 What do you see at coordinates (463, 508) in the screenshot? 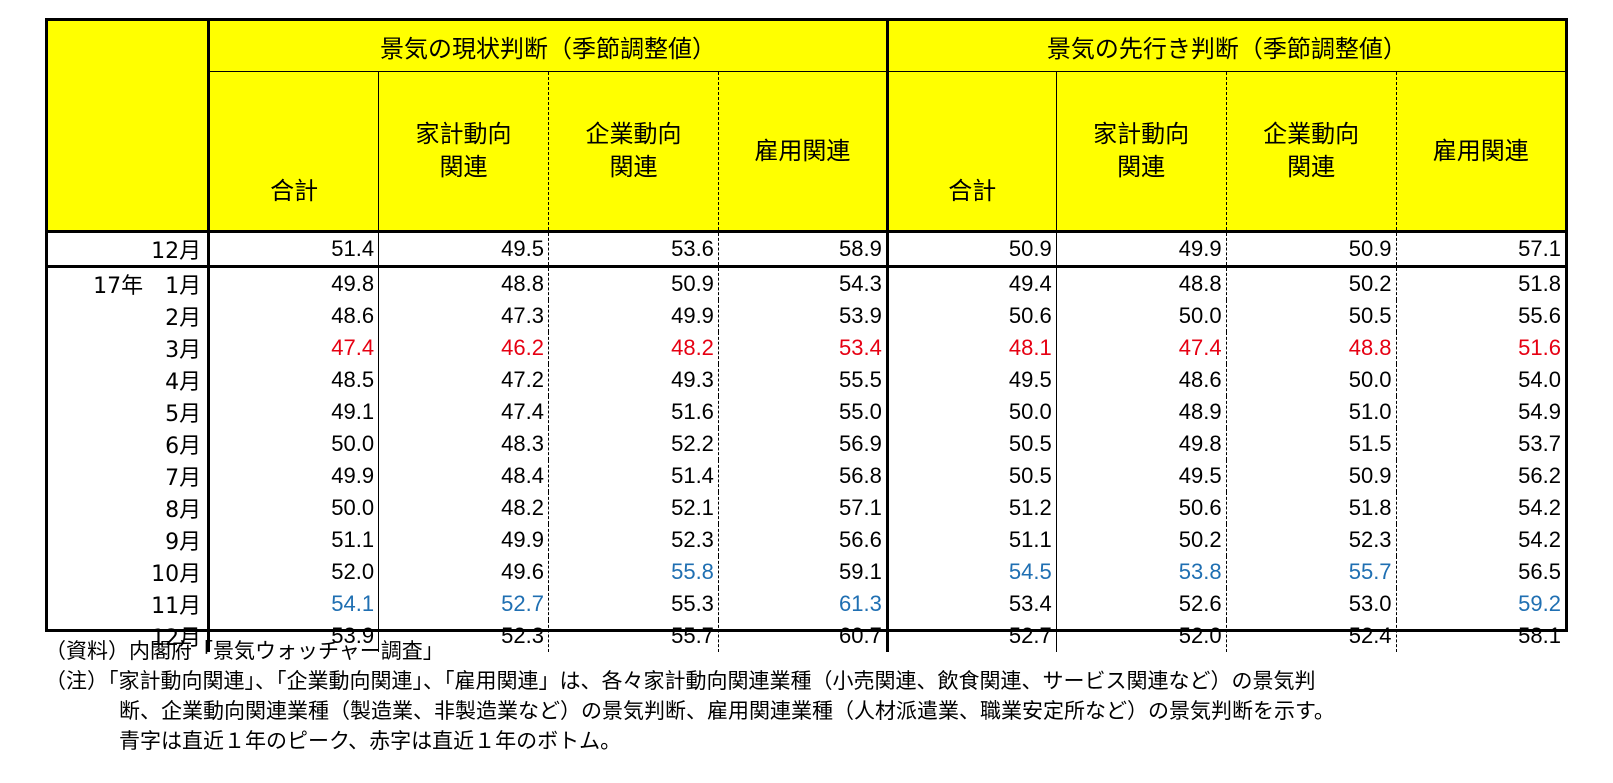
I see `table-cell: 48.2` at bounding box center [463, 508].